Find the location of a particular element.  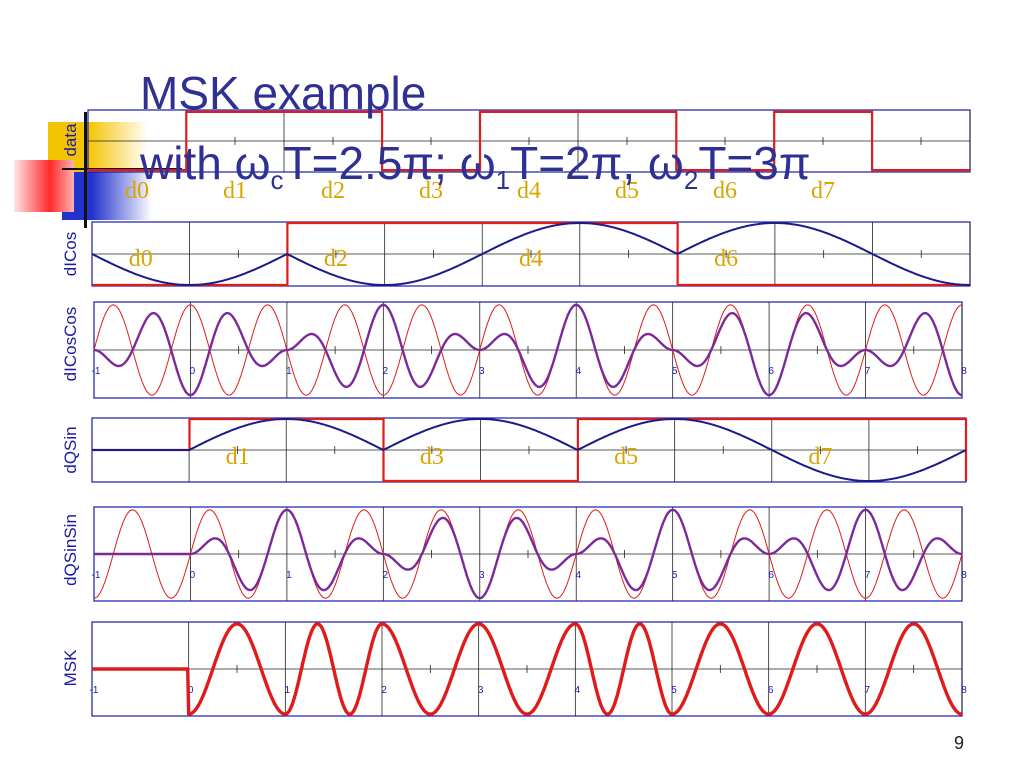

dicoscos-tick-label: 0 is located at coordinates (193, 371).